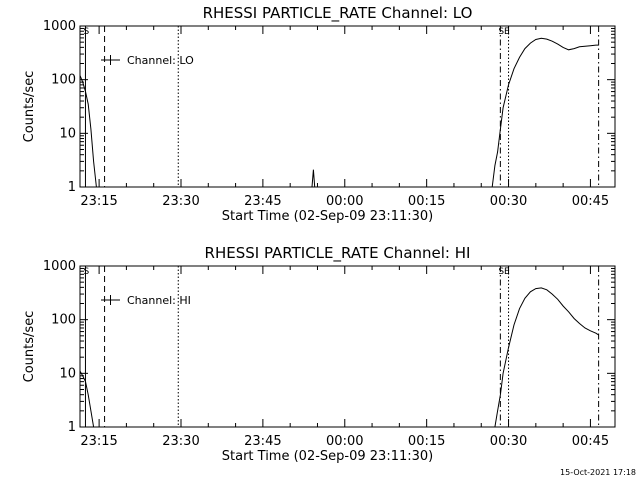 The width and height of the screenshot is (640, 480). What do you see at coordinates (160, 60) in the screenshot?
I see `legend-label: Channel: LO` at bounding box center [160, 60].